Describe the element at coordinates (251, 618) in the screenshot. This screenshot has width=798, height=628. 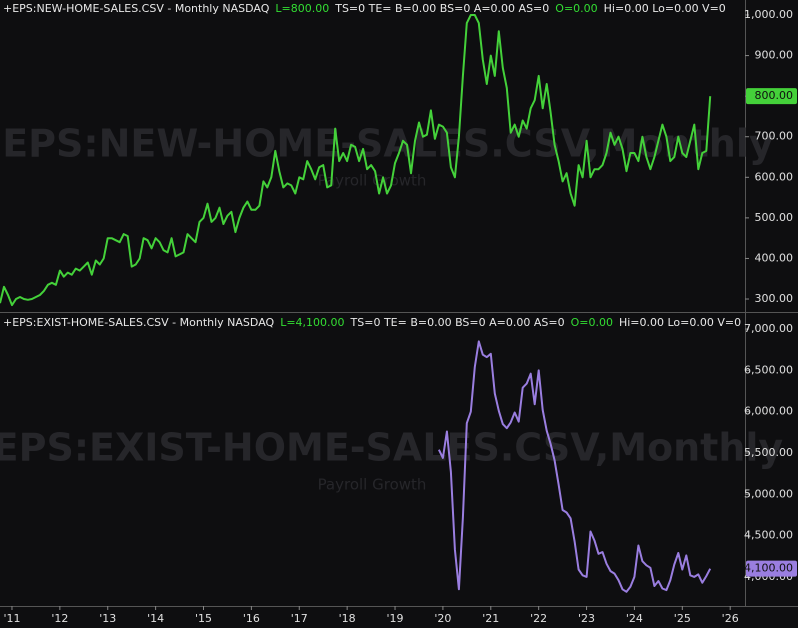
I see `x-tick-label: '16` at that location.